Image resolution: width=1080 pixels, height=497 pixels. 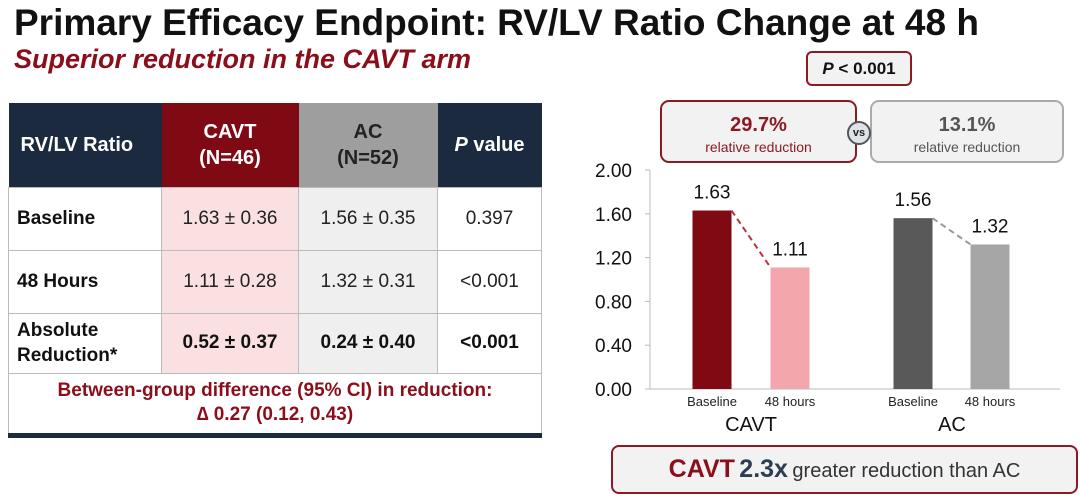 What do you see at coordinates (951, 231) in the screenshot?
I see `ac-trend-line` at bounding box center [951, 231].